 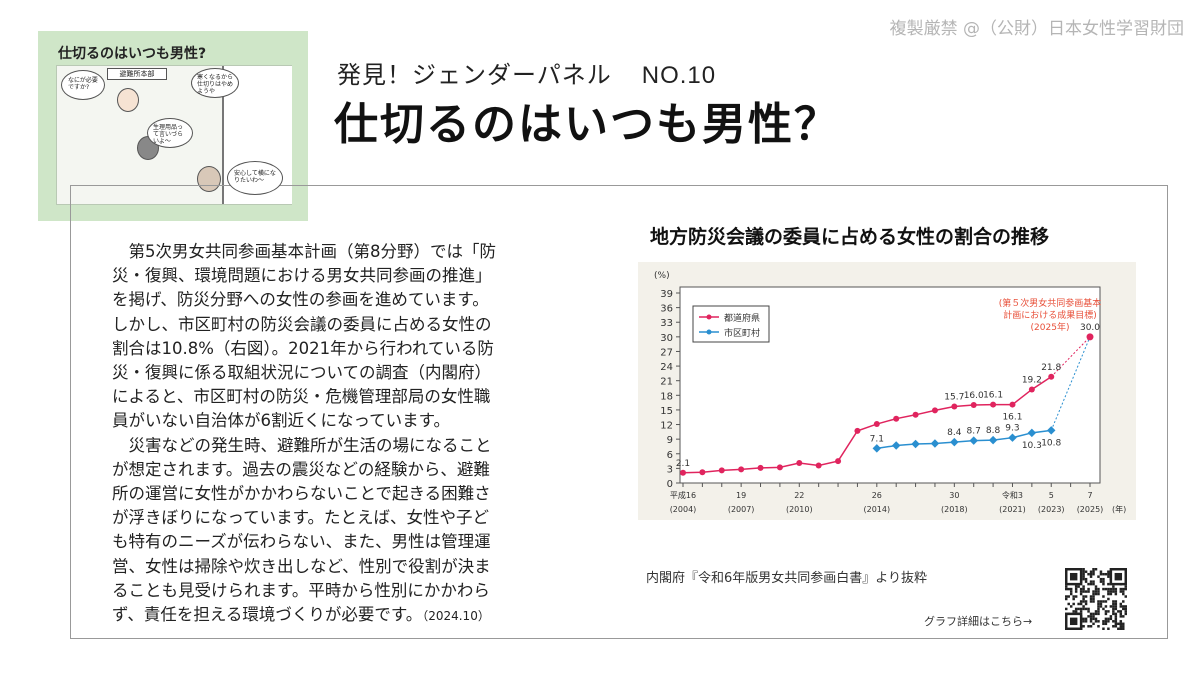 What do you see at coordinates (1070, 383) in the screenshot?
I see `muni-target-line` at bounding box center [1070, 383].